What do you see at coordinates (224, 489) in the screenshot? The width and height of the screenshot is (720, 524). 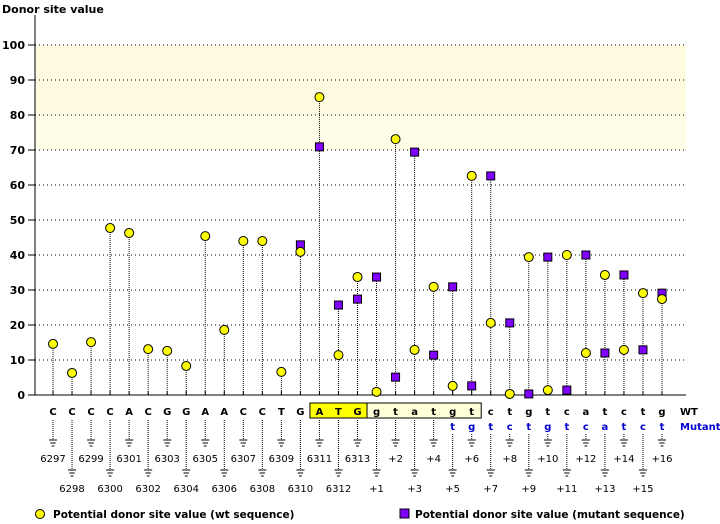 I see `position-label: 6306` at bounding box center [224, 489].